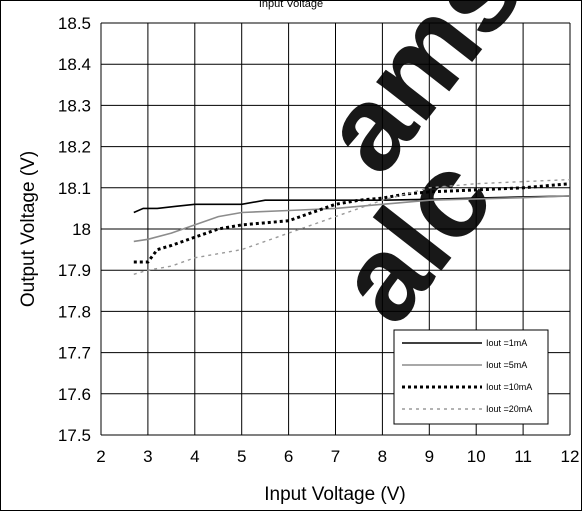  Describe the element at coordinates (74, 105) in the screenshot. I see `y-tick-label: 18.3` at that location.